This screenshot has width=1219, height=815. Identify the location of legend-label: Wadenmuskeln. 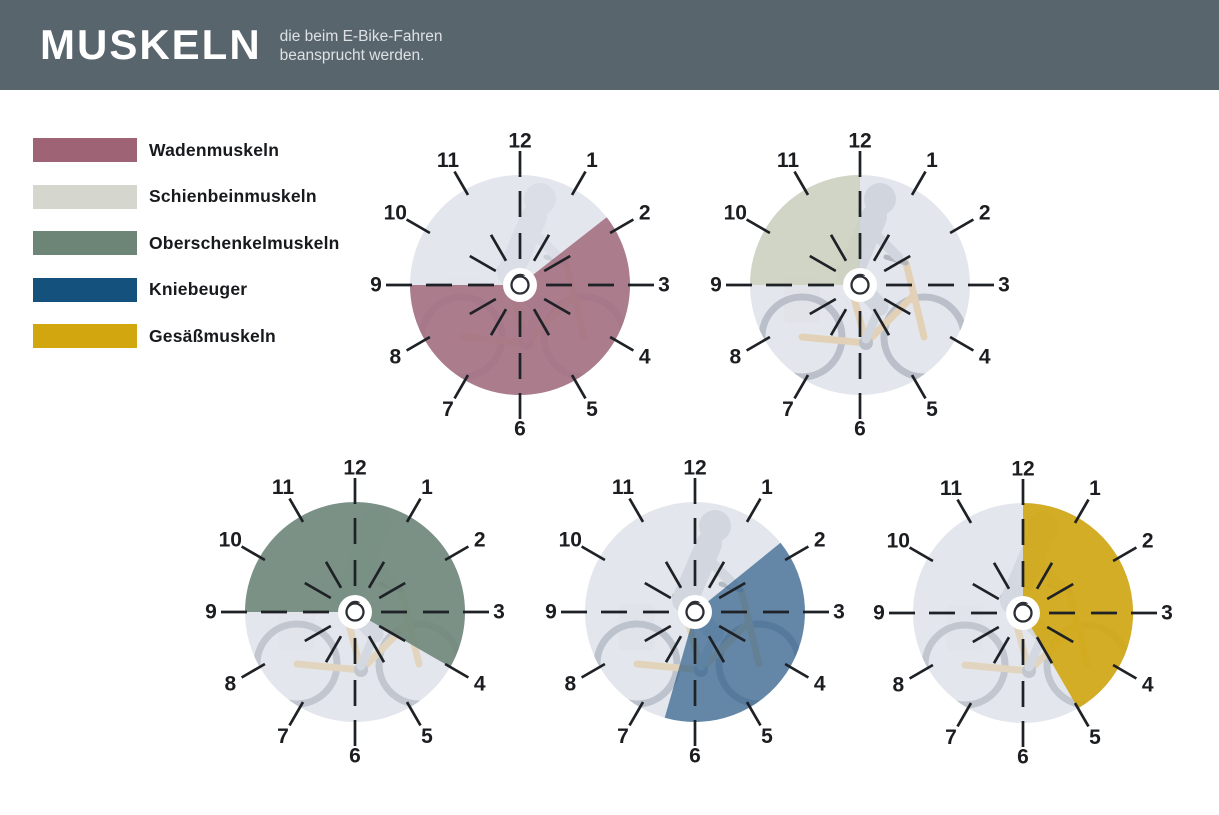
(214, 149).